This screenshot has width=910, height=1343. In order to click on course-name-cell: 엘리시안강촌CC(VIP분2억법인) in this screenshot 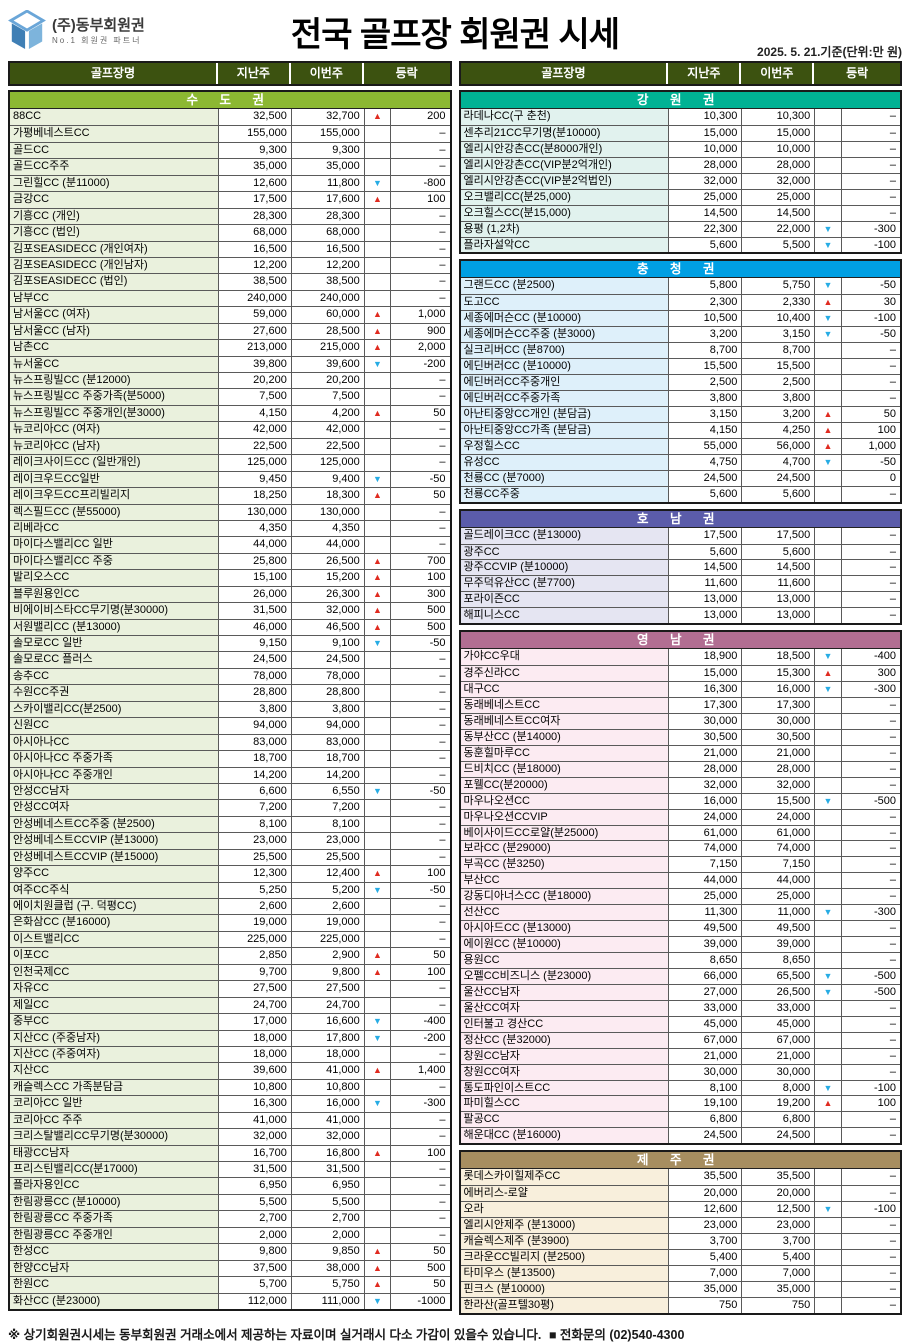, I will do `click(564, 181)`.